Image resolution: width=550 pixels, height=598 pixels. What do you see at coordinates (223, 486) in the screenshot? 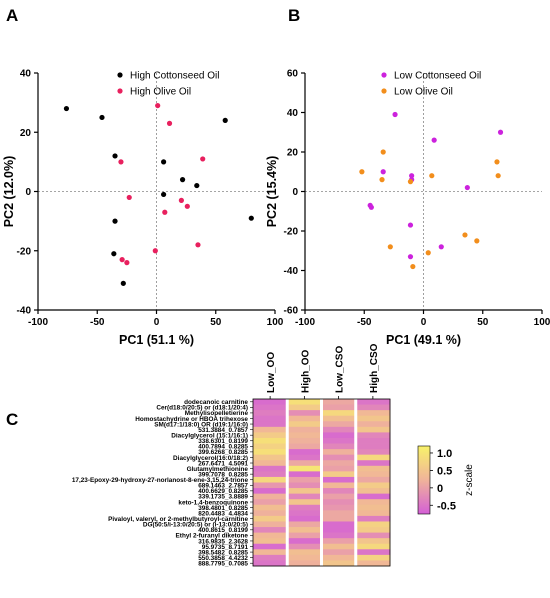
I see `row-label: 689.1463_2.7857` at bounding box center [223, 486].